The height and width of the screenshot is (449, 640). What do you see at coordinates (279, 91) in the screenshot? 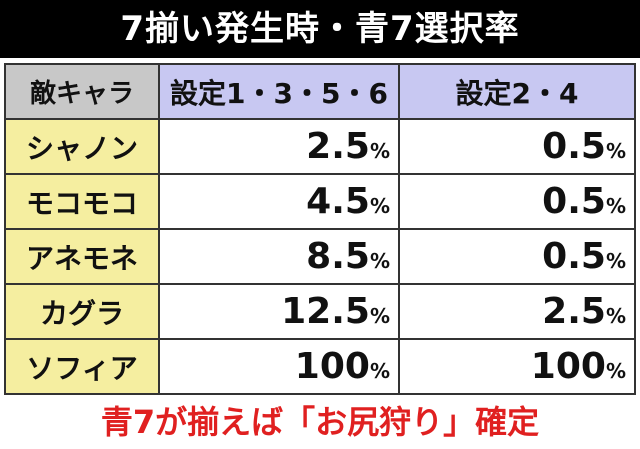
I see `column-header: 設定1・3・5・6` at bounding box center [279, 91].